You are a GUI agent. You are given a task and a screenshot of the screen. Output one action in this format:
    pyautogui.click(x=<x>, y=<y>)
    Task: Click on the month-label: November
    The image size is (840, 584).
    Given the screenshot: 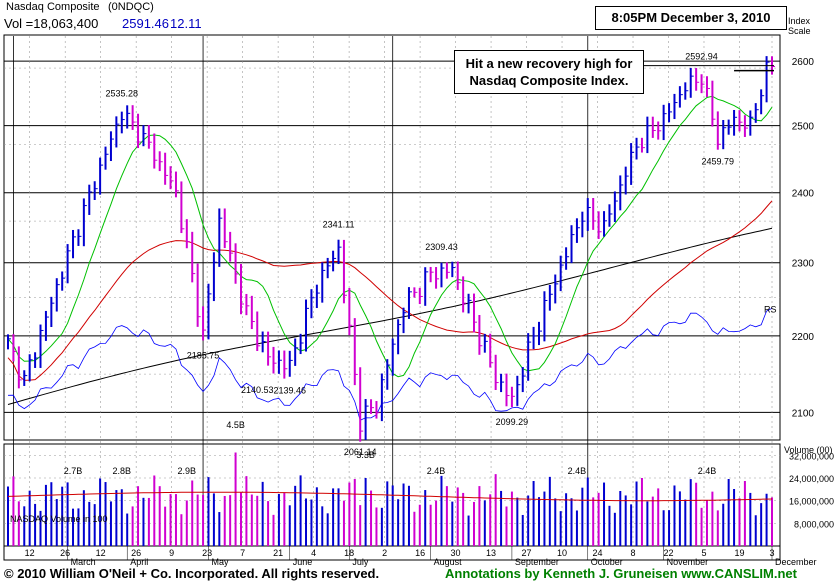 What is the action you would take?
    pyautogui.click(x=688, y=562)
    